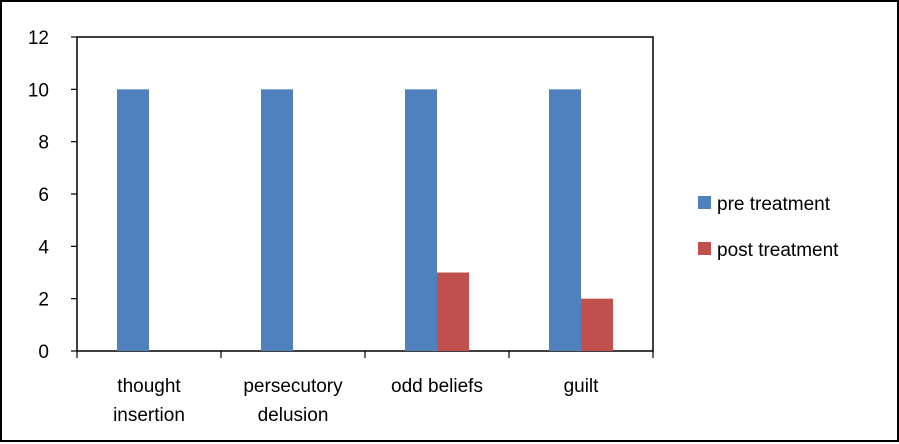 The height and width of the screenshot is (444, 899). What do you see at coordinates (768, 227) in the screenshot?
I see `legend: pre treatment post treatment` at bounding box center [768, 227].